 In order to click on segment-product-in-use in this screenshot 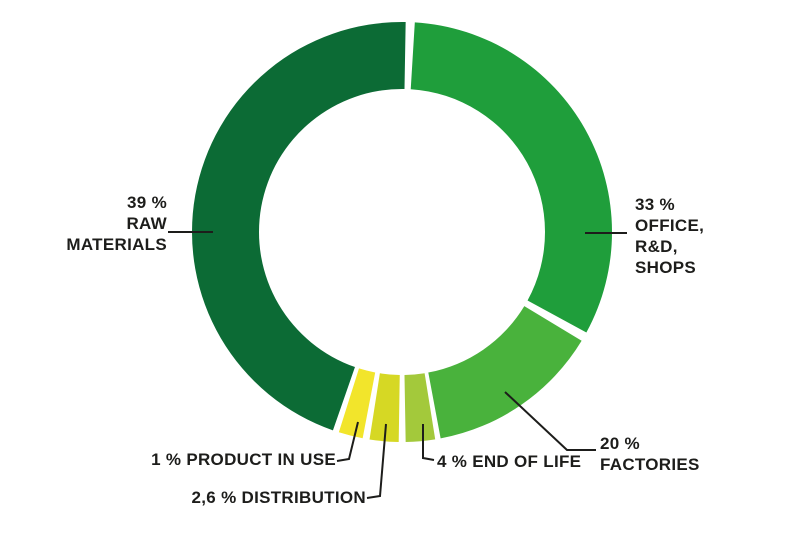, I will do `click(357, 403)`.